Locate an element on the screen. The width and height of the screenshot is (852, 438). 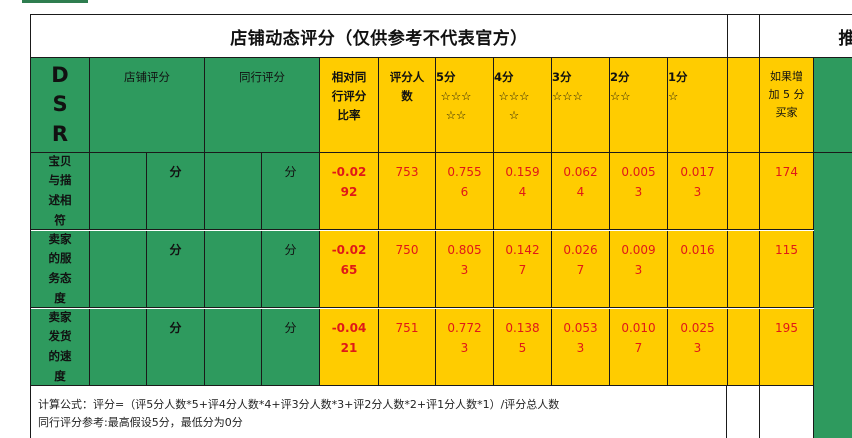
dsr-header: DSR is located at coordinates (60, 105).